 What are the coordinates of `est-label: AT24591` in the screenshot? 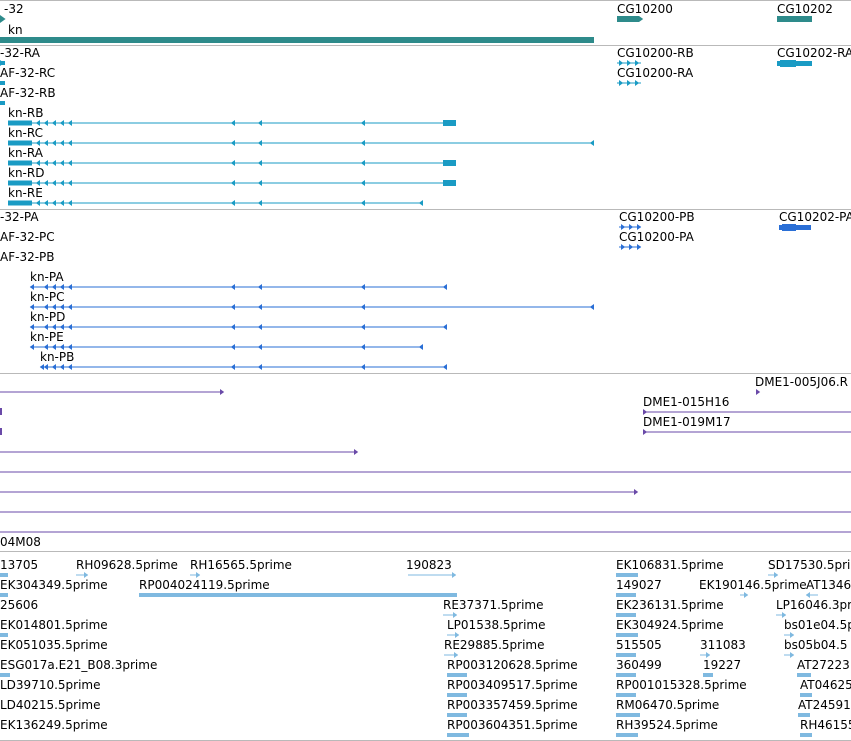 It's located at (824, 705).